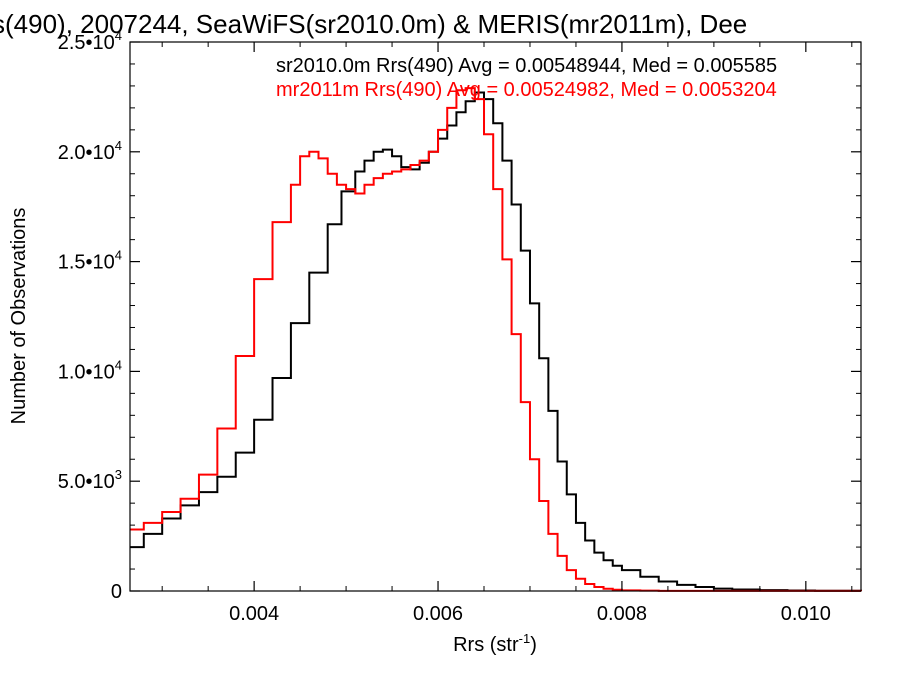  I want to click on x-axis-label: Rrs (str-1), so click(495, 643).